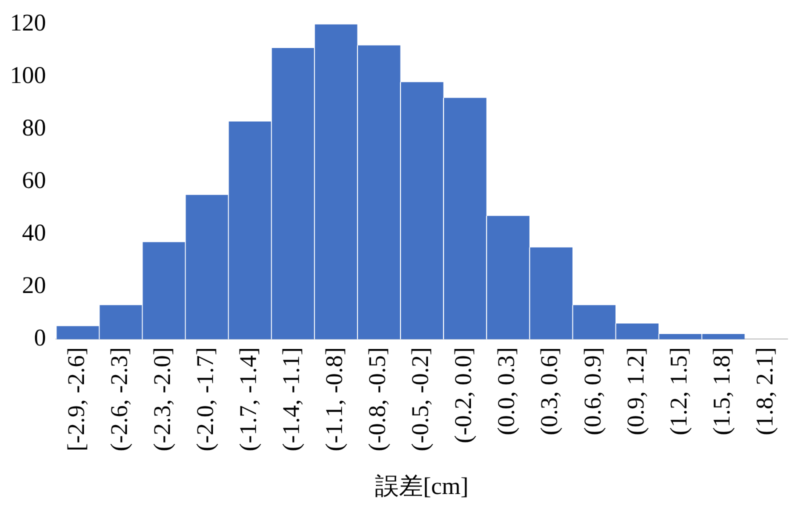  What do you see at coordinates (722, 391) in the screenshot?
I see `x-tick-label: (1.5, 1.8]` at bounding box center [722, 391].